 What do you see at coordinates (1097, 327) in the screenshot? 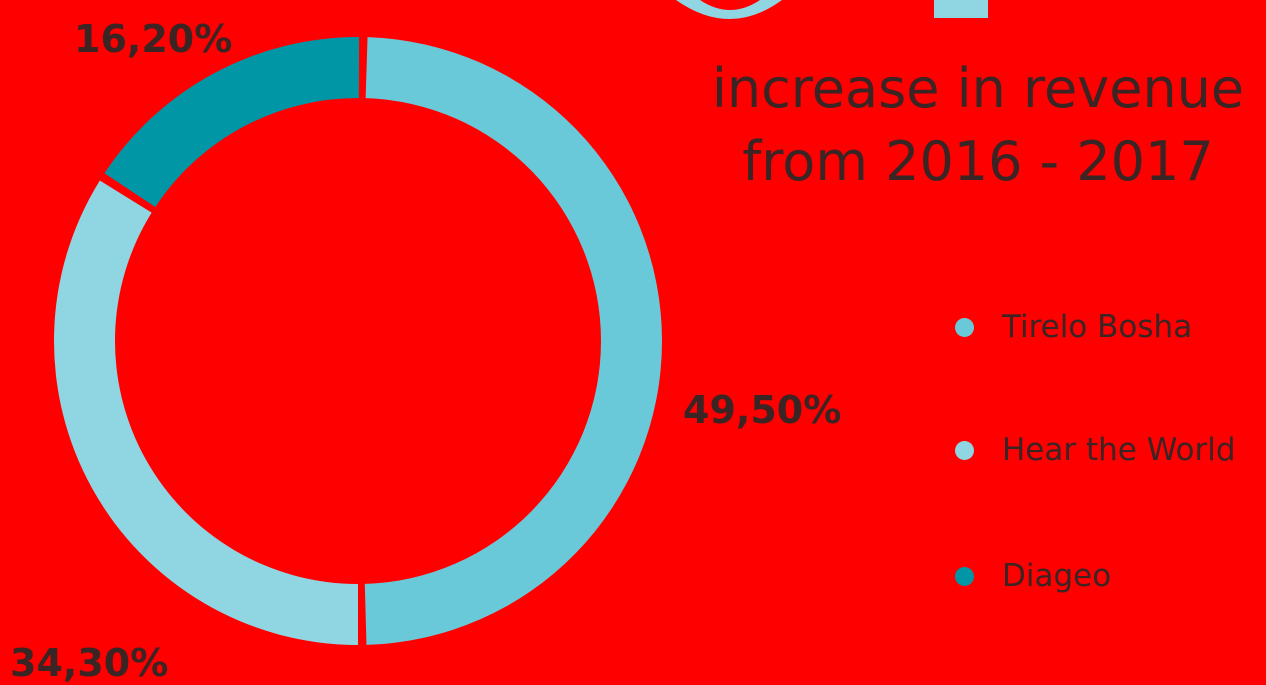
I see `legend-label: Tirelo Bosha` at bounding box center [1097, 327].